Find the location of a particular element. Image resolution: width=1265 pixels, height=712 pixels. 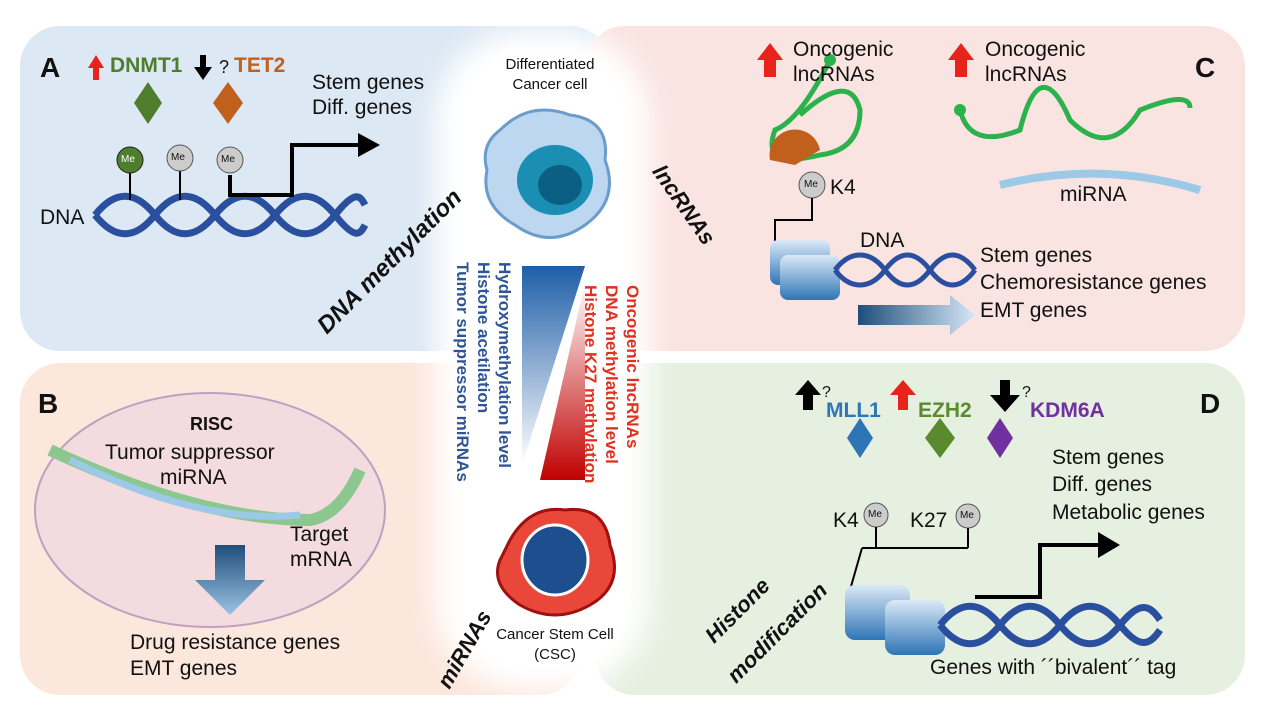

transcription-arrow-a is located at coordinates (294, 170).